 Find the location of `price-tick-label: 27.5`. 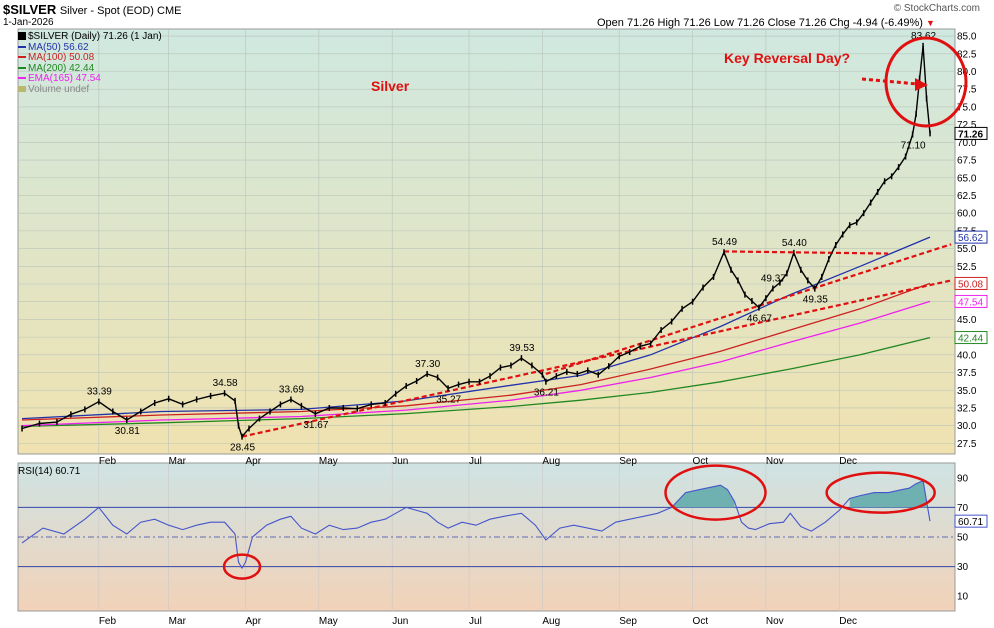

price-tick-label: 27.5 is located at coordinates (967, 444).